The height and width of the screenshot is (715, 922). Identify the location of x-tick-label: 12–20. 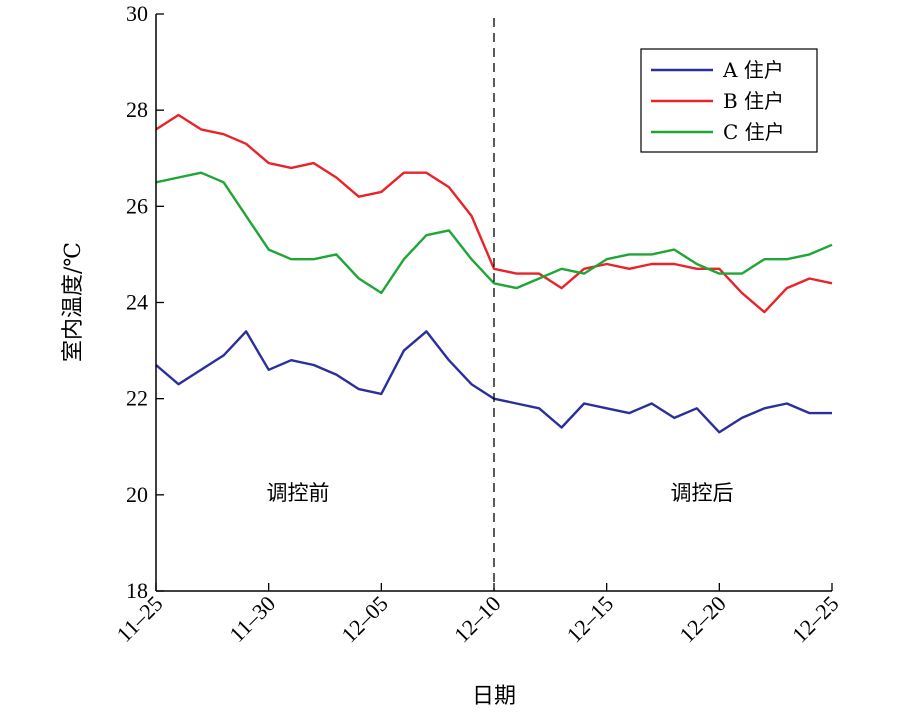
(702, 619).